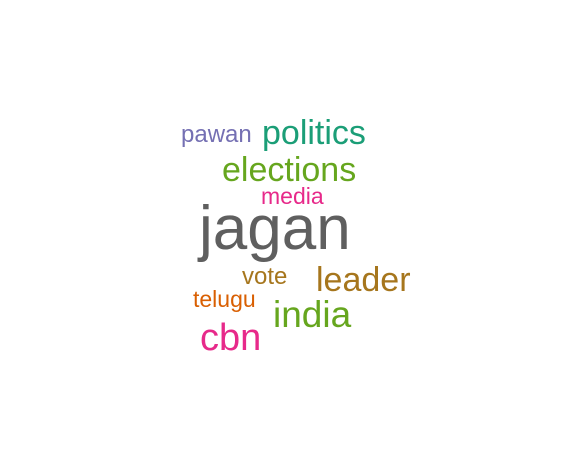 This screenshot has width=563, height=468. I want to click on word-leader: leader, so click(363, 280).